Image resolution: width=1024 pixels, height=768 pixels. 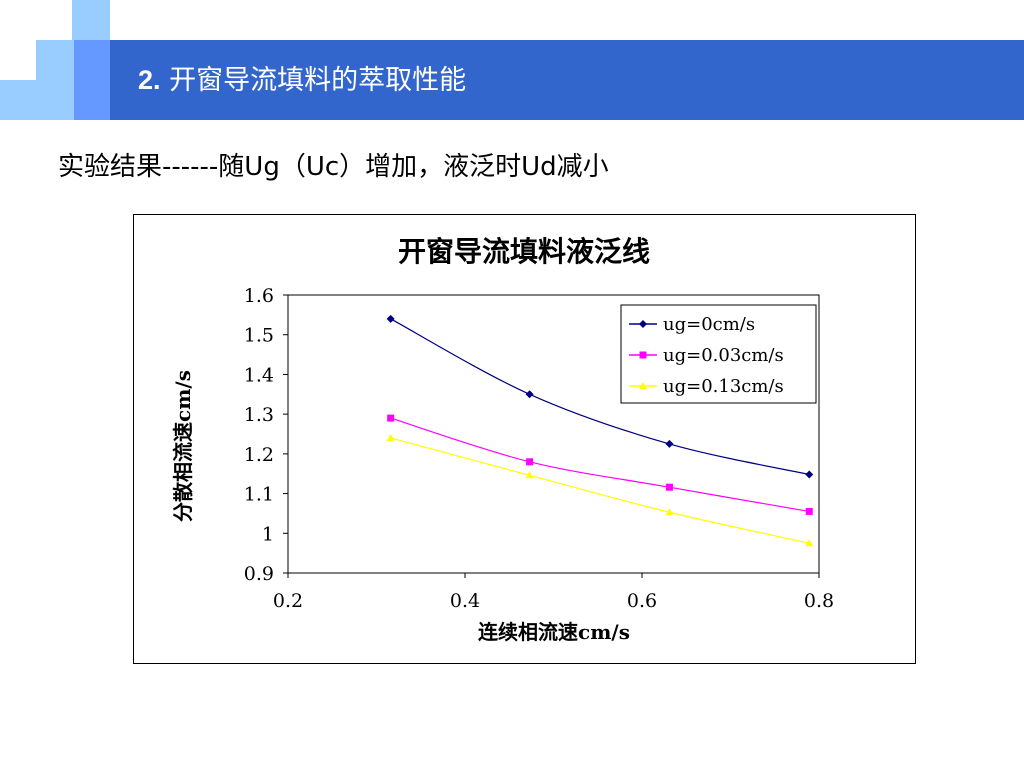 What do you see at coordinates (313, 80) in the screenshot?
I see `slide-title-text: 开窗导流填料的萃取性能` at bounding box center [313, 80].